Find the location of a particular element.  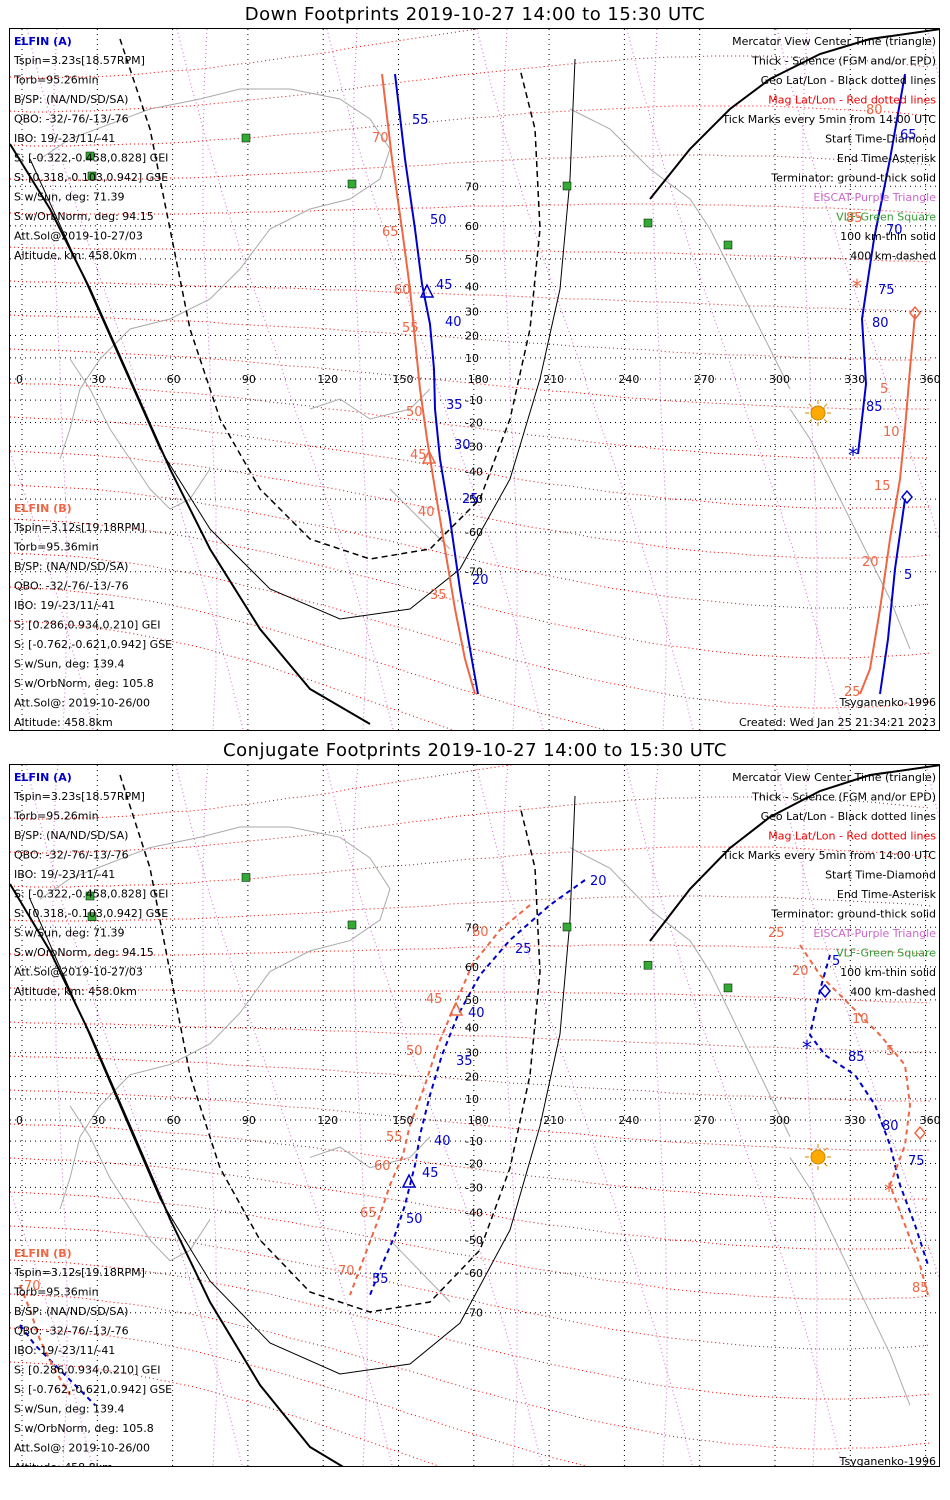

lon-tick-label: 330 is located at coordinates (854, 1120).